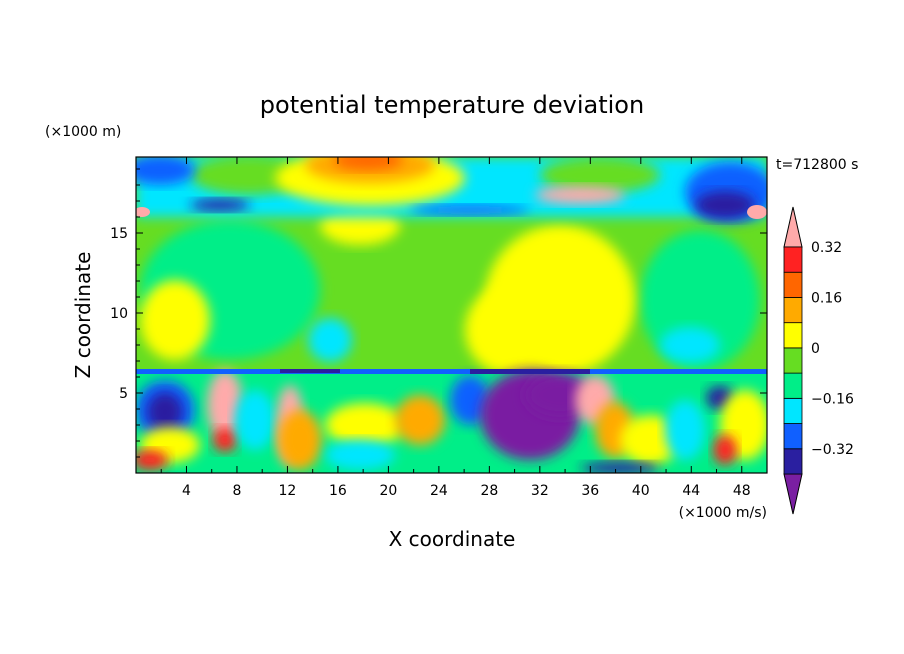 The width and height of the screenshot is (904, 654). What do you see at coordinates (452, 539) in the screenshot?
I see `x-axis-label: X coordinate` at bounding box center [452, 539].